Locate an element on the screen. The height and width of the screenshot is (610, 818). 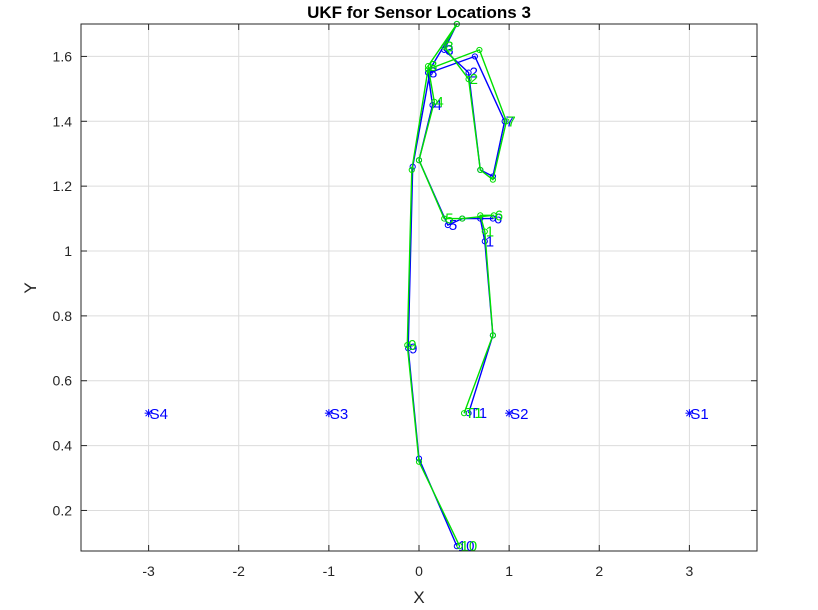
x-tick-label: 0 is located at coordinates (419, 571).